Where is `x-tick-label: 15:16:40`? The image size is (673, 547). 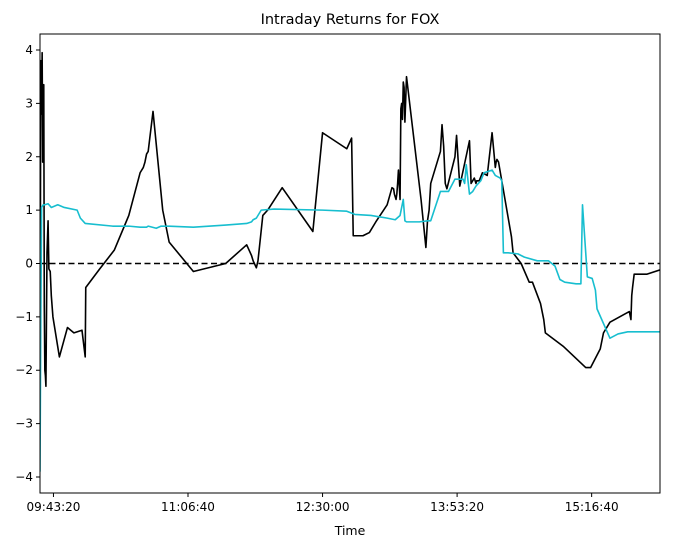 x-tick-label: 15:16:40 is located at coordinates (592, 507).